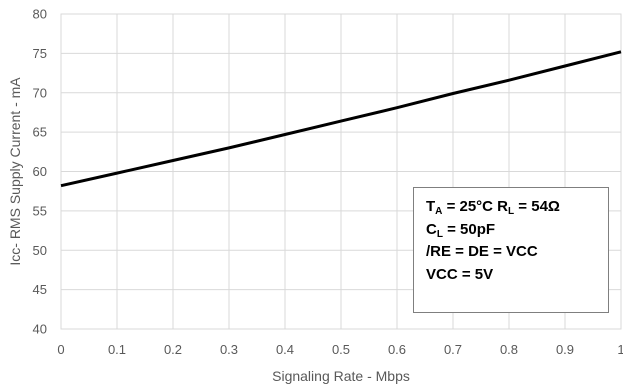 This screenshot has height=387, width=623. Describe the element at coordinates (15, 171) in the screenshot. I see `y-axis-title: Icc- RMS Supply Current - mA` at that location.